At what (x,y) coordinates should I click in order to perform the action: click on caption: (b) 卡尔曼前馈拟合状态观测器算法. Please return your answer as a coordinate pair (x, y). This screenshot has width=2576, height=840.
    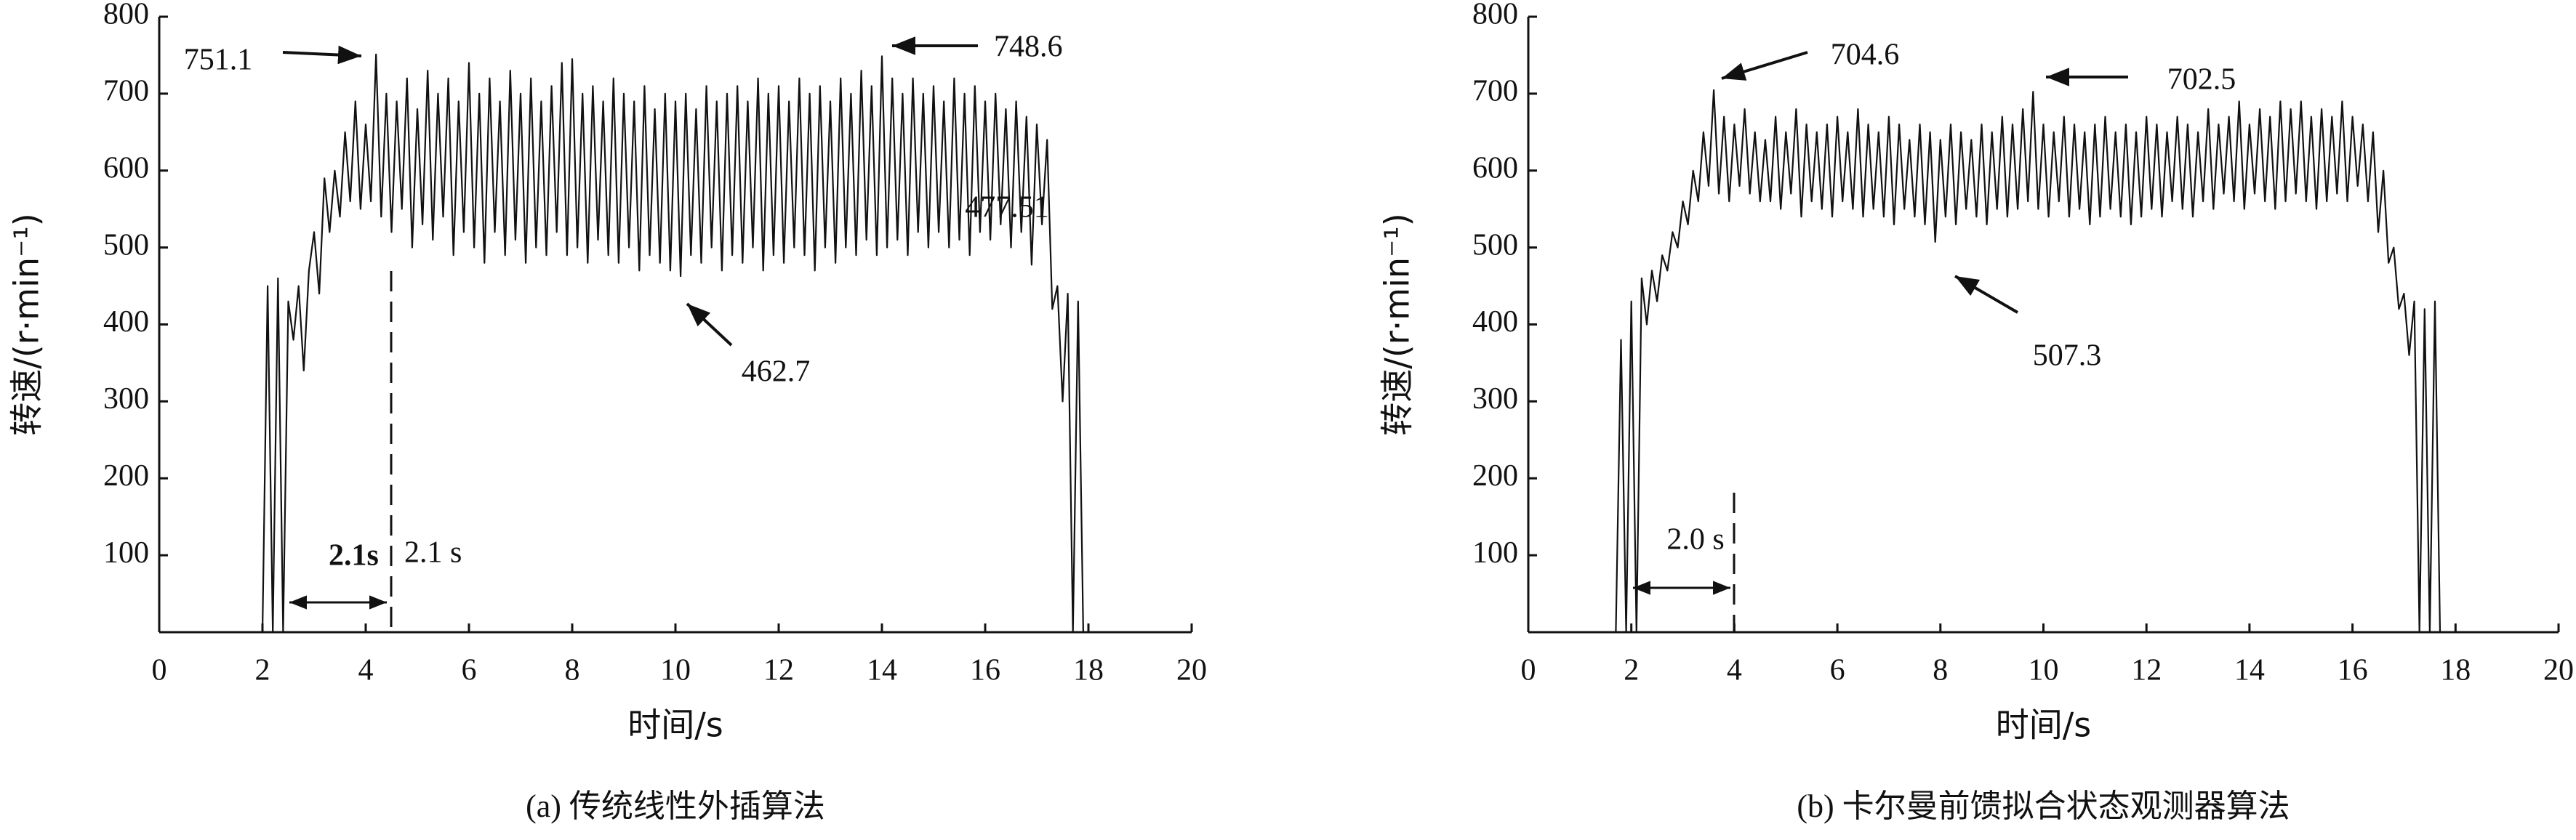
    Looking at the image, I should click on (2044, 806).